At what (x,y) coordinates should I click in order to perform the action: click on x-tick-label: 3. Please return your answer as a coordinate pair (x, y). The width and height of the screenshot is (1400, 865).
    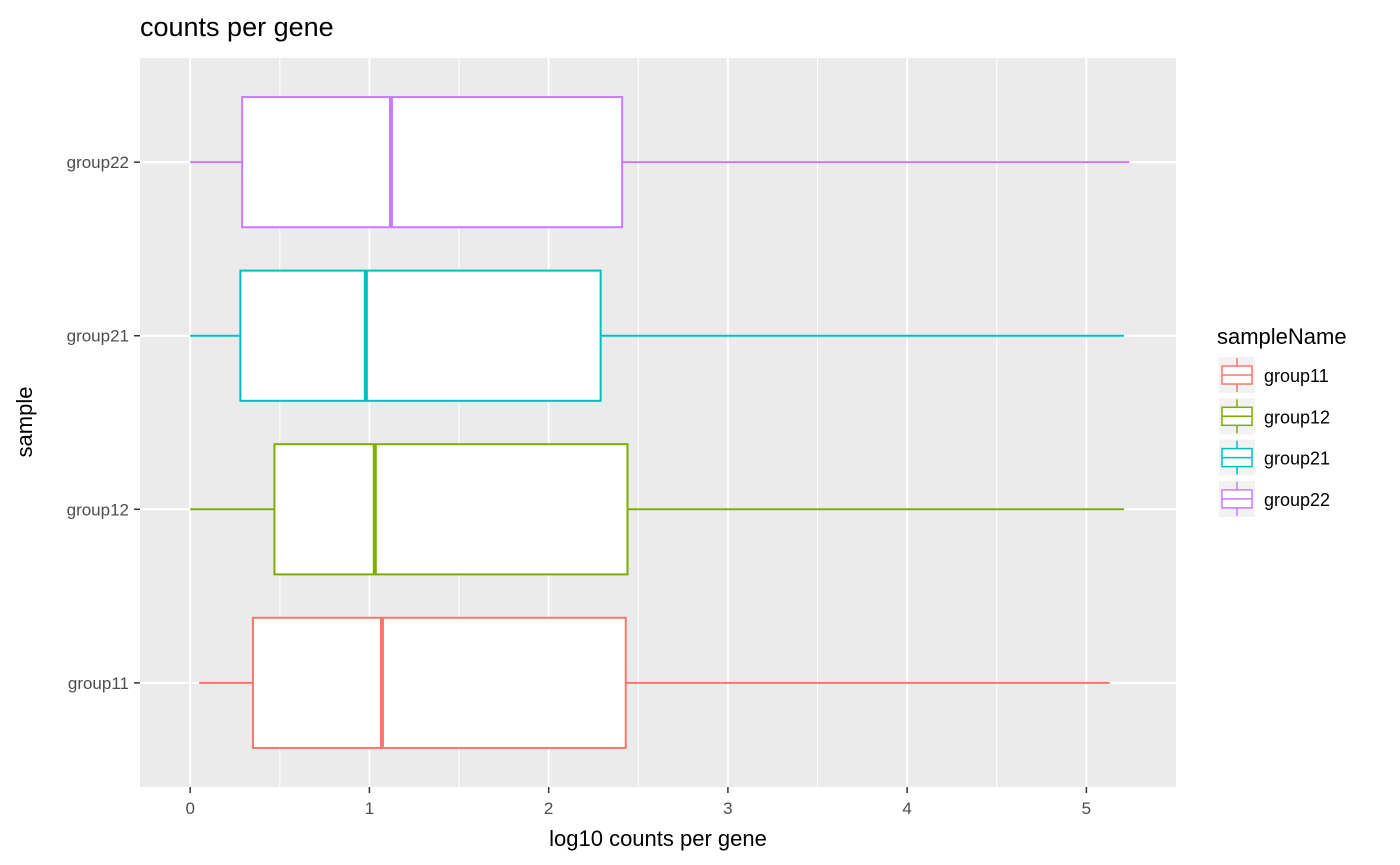
    Looking at the image, I should click on (727, 808).